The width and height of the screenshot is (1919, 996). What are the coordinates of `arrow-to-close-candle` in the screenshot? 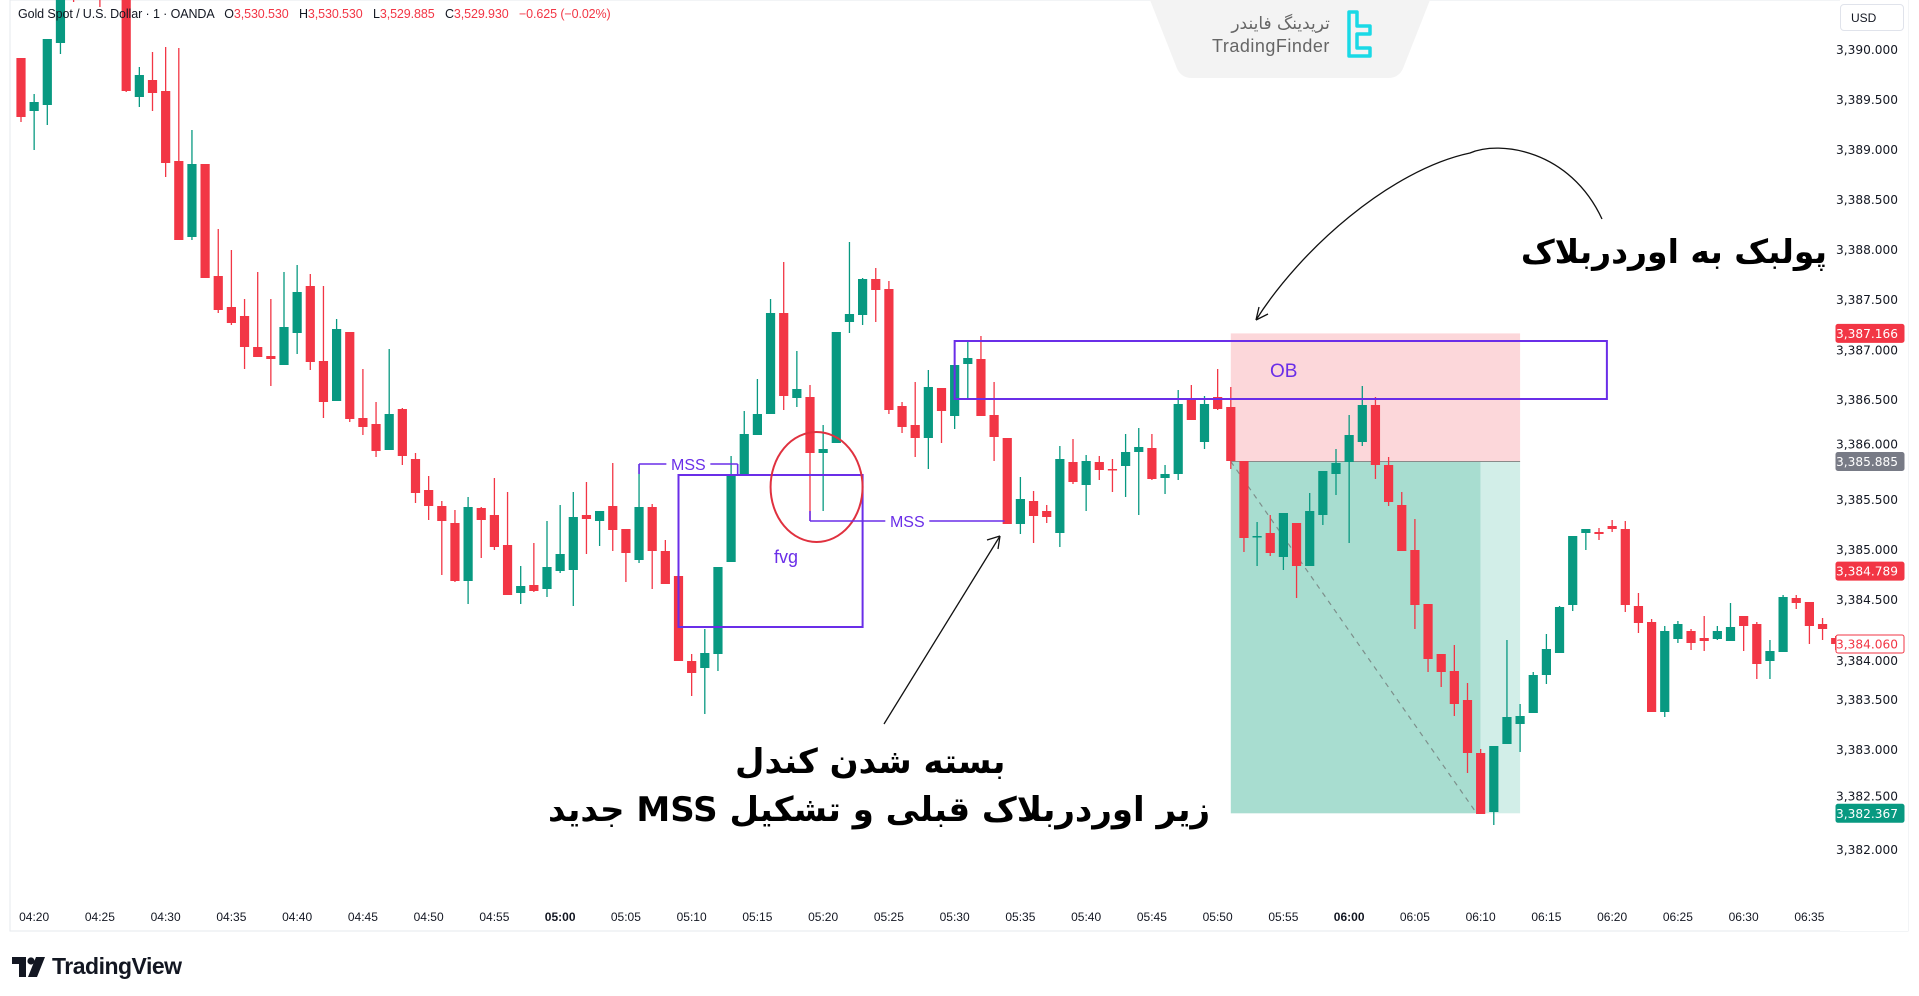 It's located at (942, 630).